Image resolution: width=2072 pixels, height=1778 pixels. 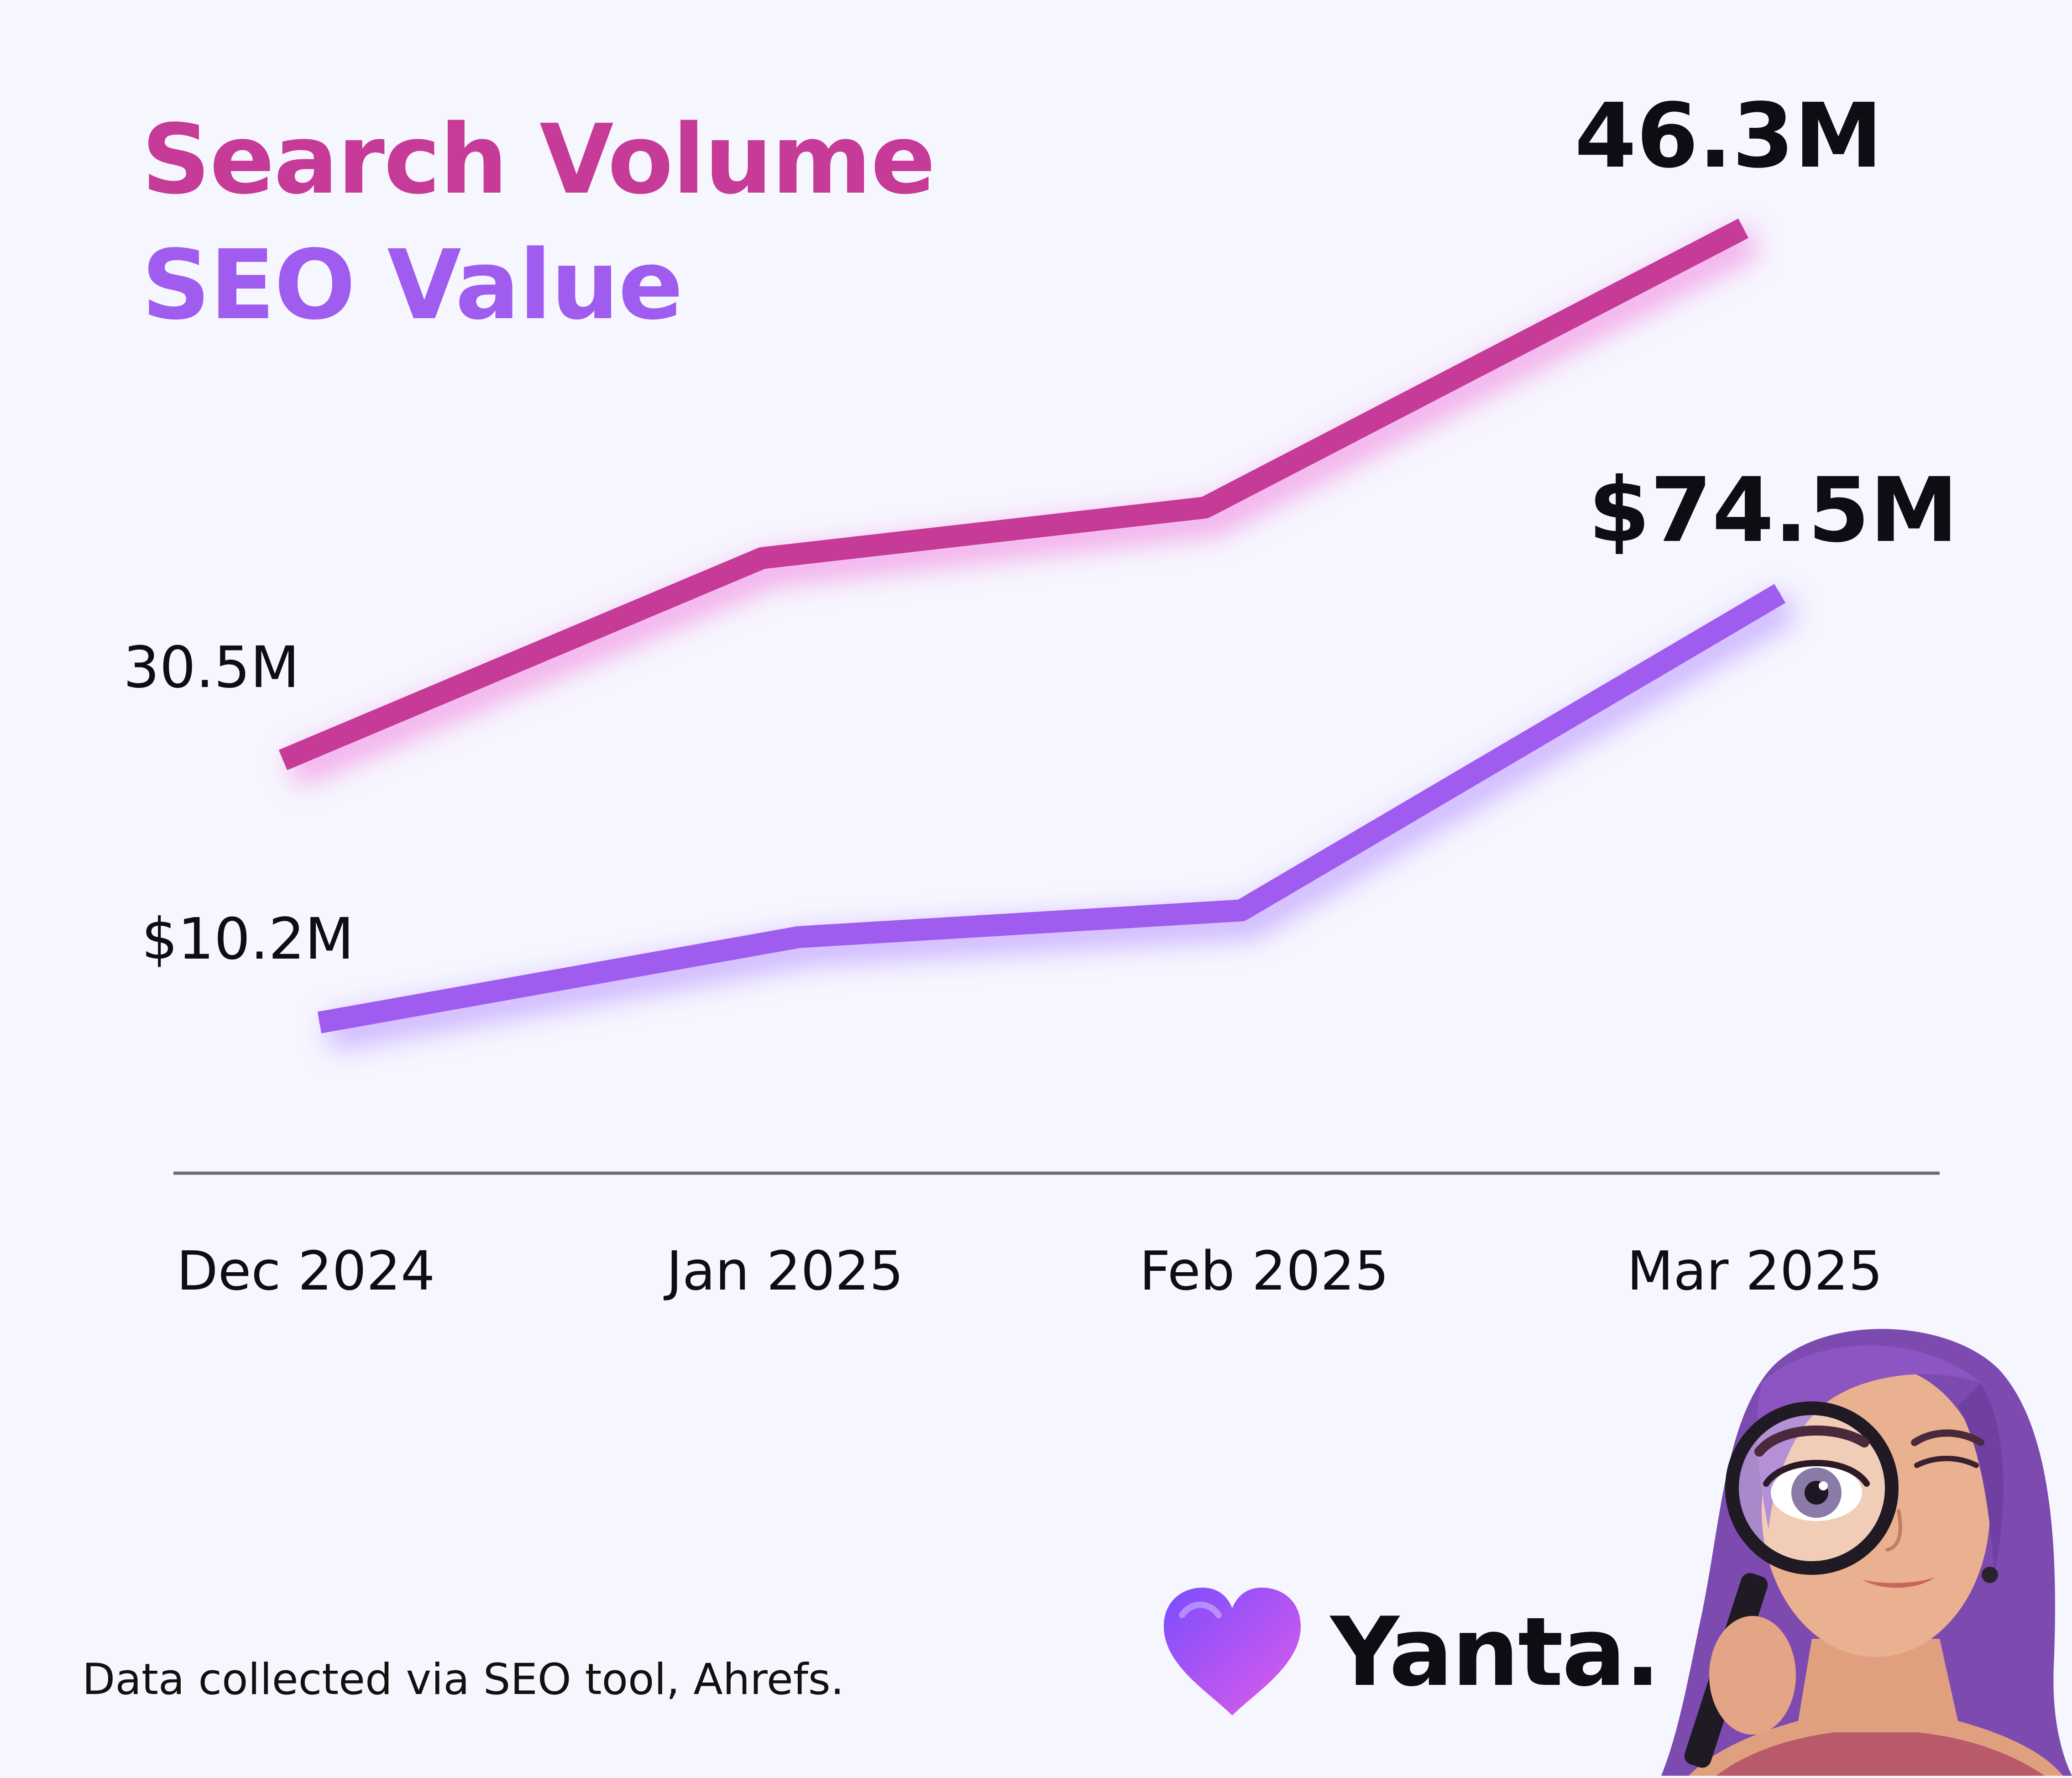 I want to click on brand-logo: Yanta., so click(x=1408, y=1652).